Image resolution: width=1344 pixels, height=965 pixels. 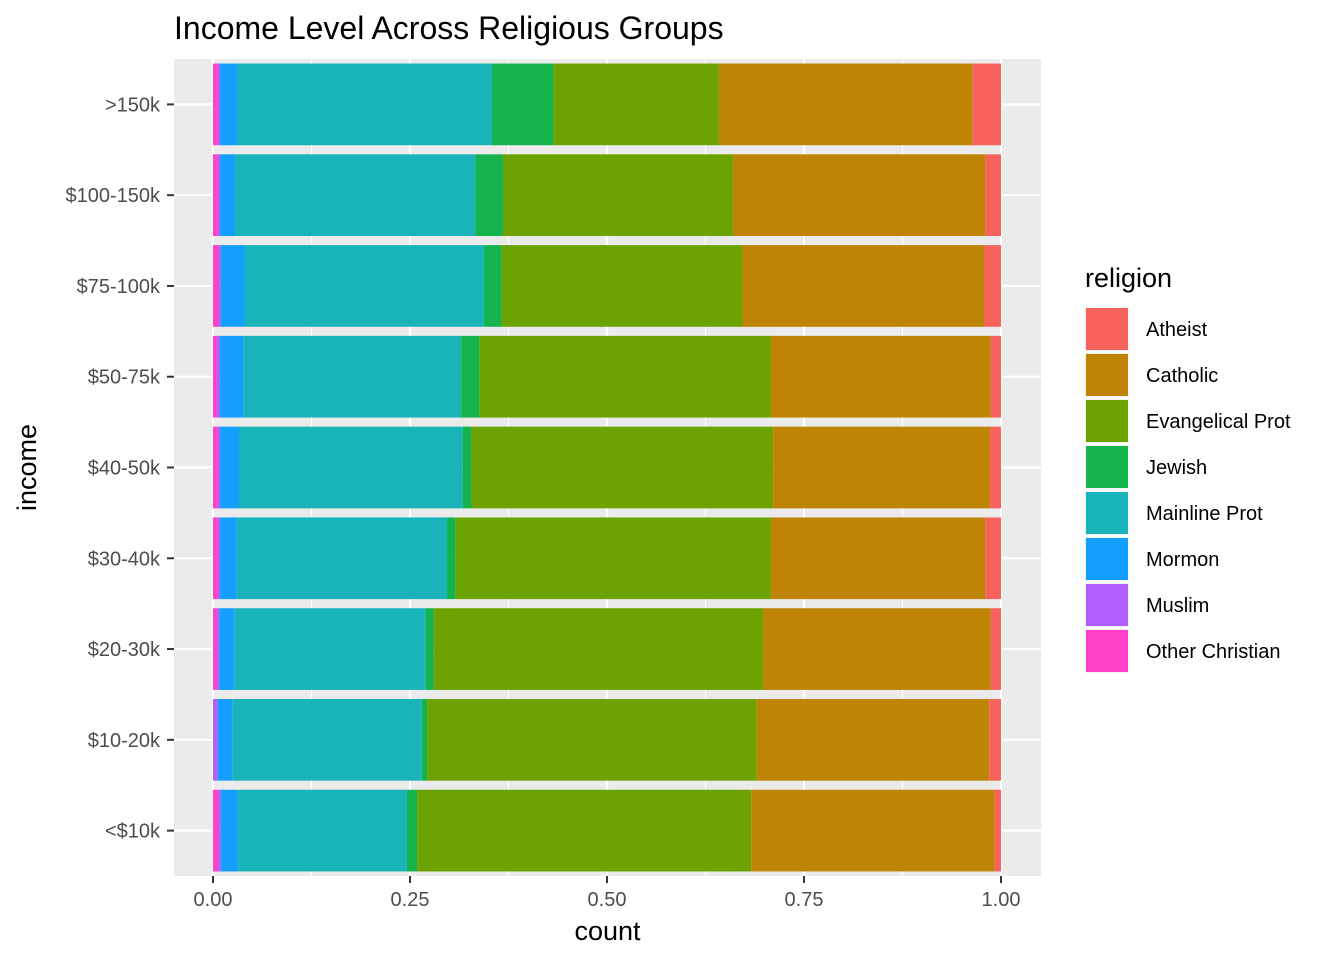 I want to click on x-tick-label: 0.50, so click(x=607, y=900).